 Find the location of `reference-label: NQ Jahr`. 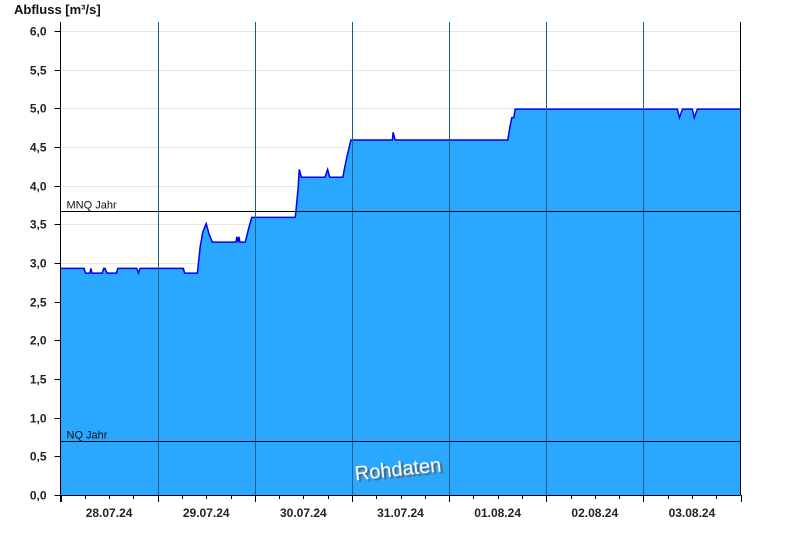

reference-label: NQ Jahr is located at coordinates (87, 436).